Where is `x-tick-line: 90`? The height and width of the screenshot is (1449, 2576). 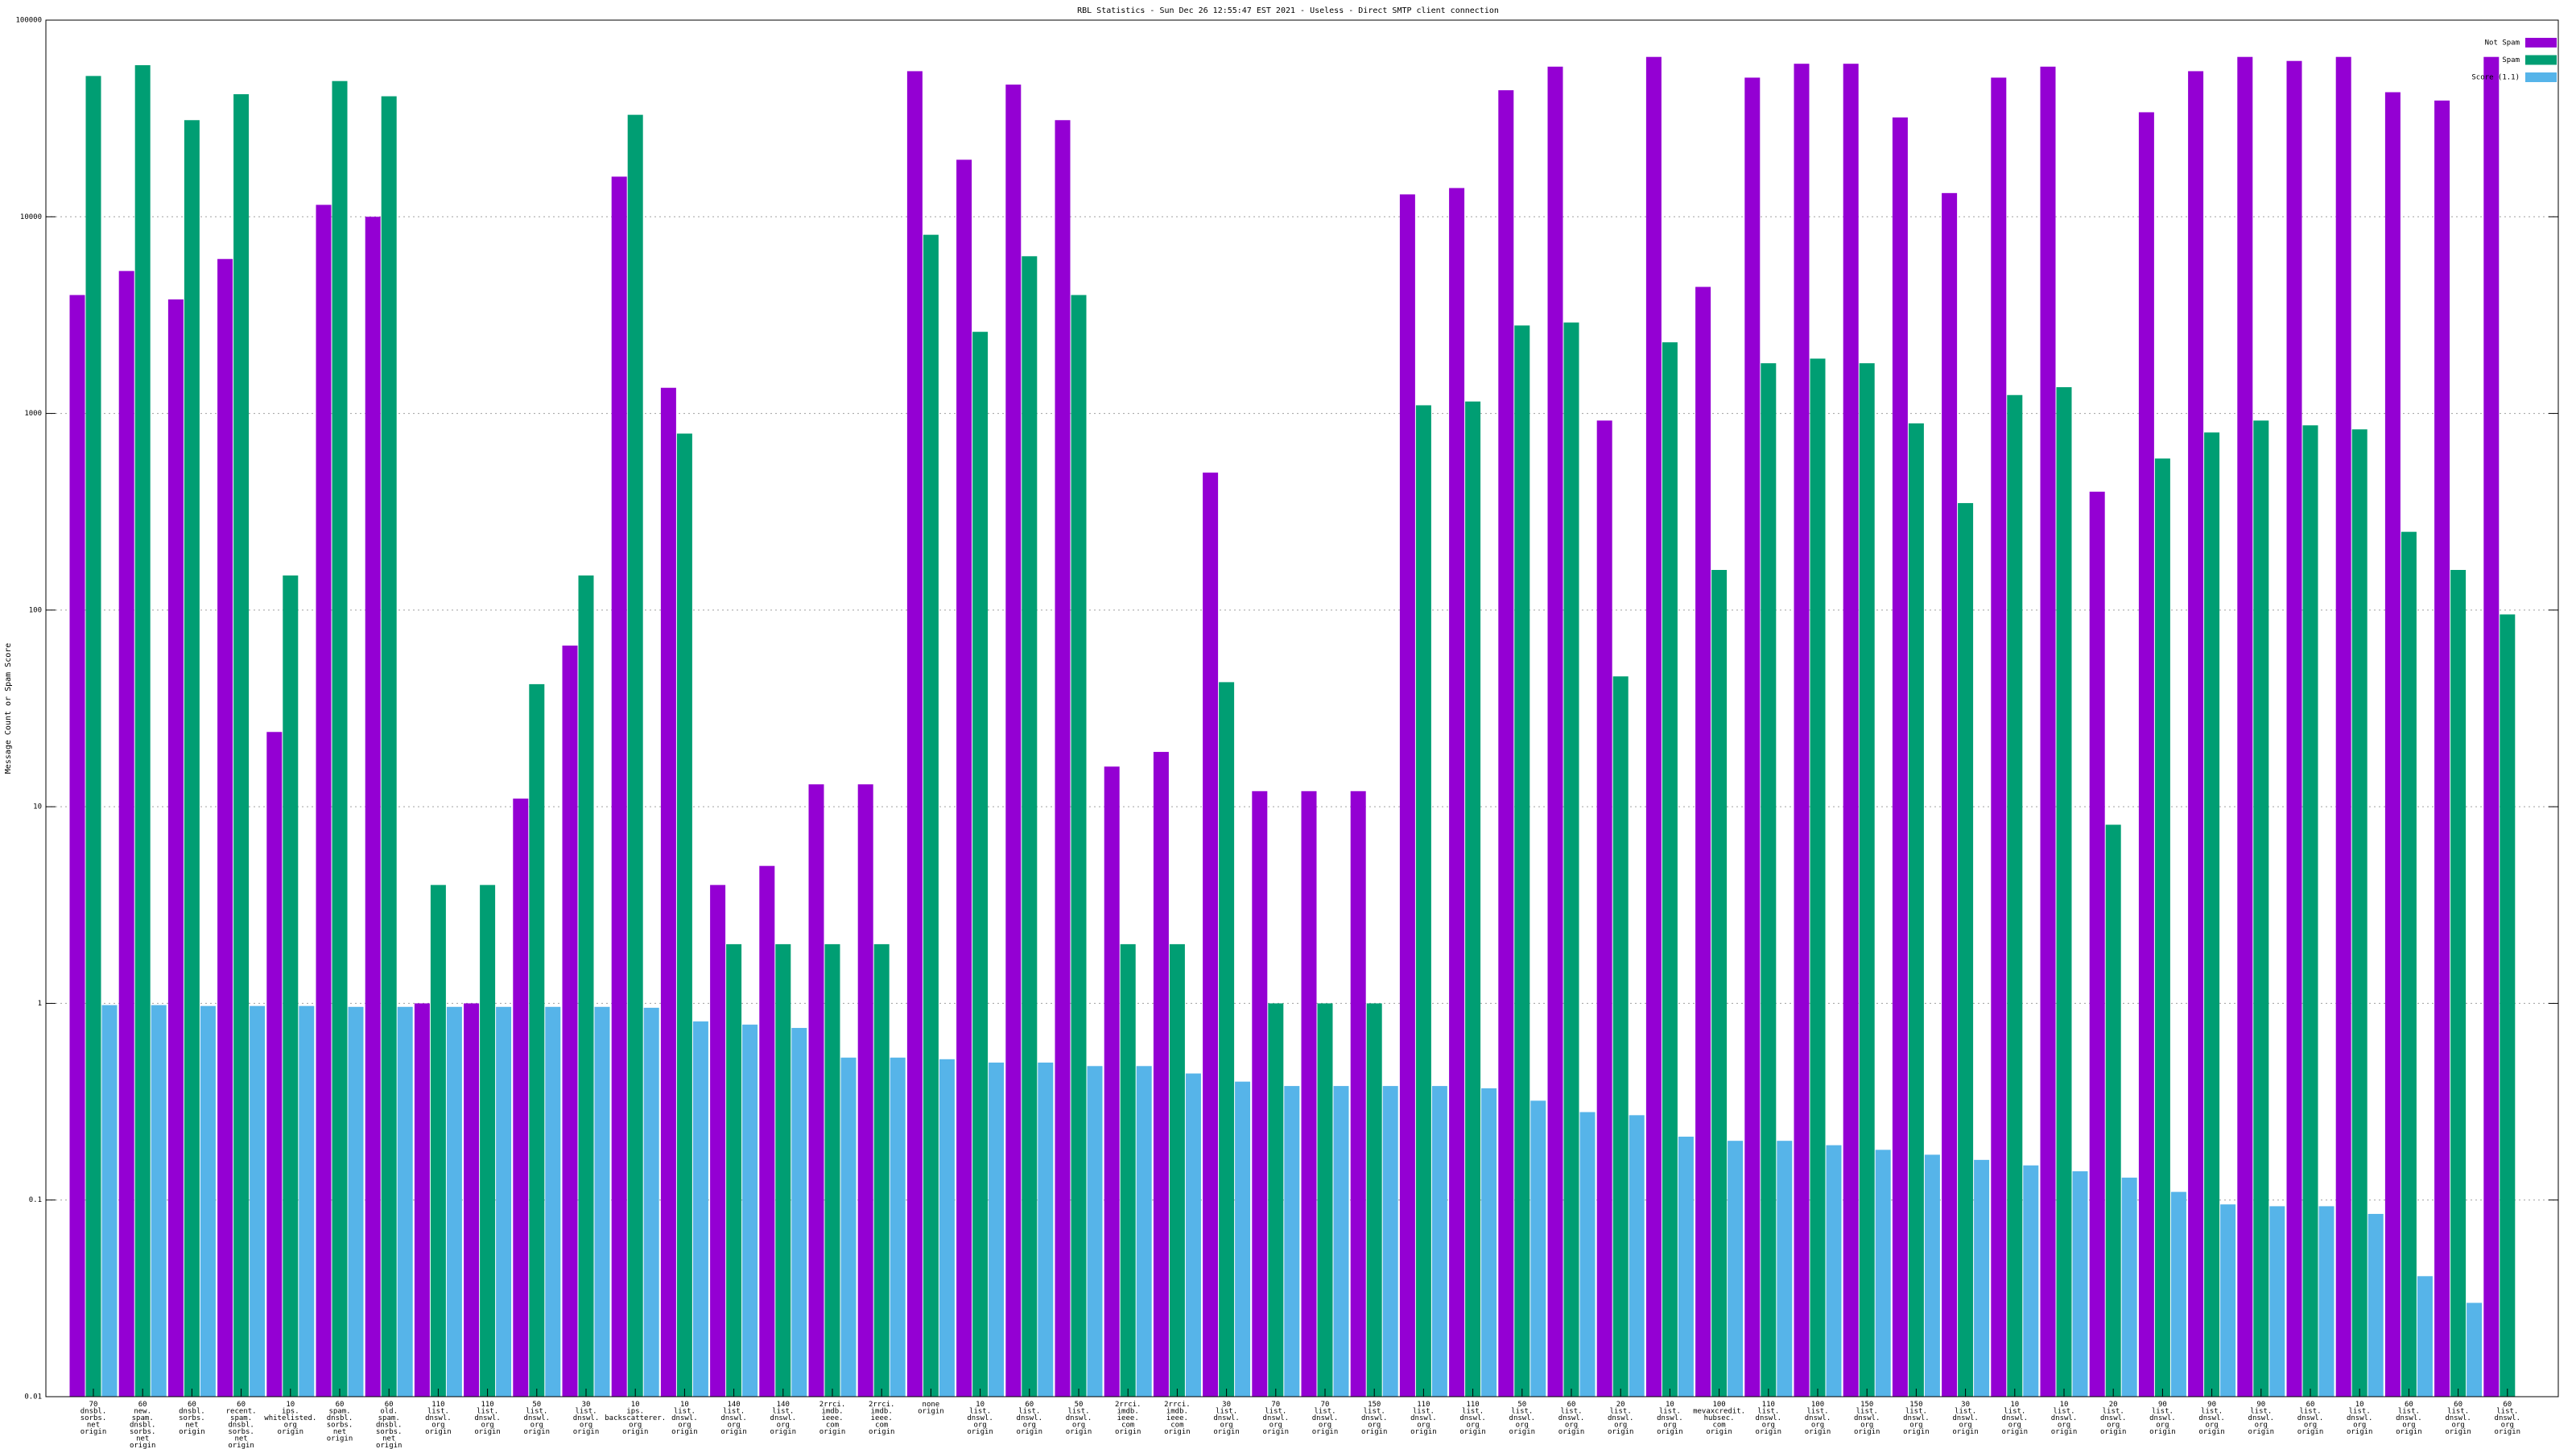 x-tick-line: 90 is located at coordinates (2211, 1405).